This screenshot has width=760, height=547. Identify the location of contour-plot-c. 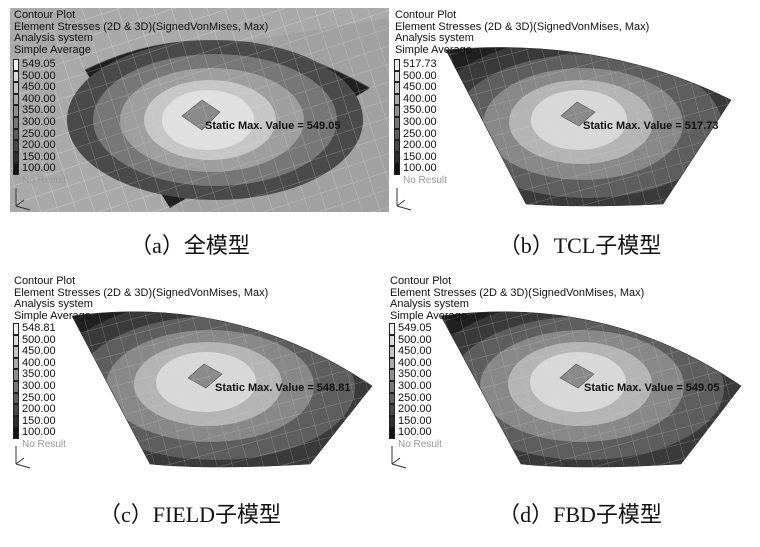
(222, 389).